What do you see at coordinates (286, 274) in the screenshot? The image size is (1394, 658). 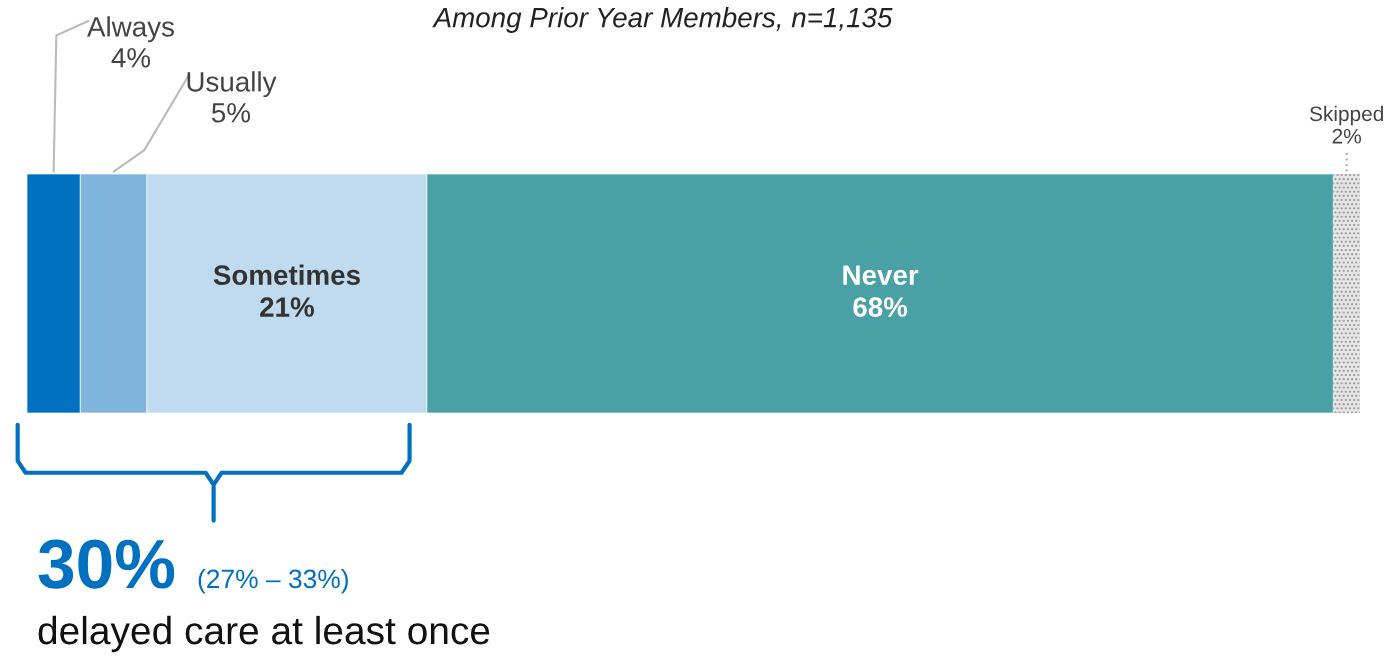 I see `series-label: Sometimes` at bounding box center [286, 274].